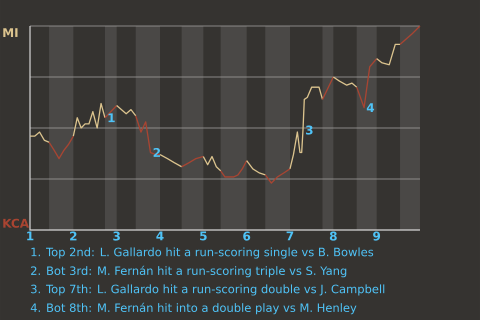  What do you see at coordinates (188, 272) in the screenshot?
I see `text: 2. Bot 3rd: M. Fernán hit a run-scoring triple vs S. Yang` at bounding box center [188, 272].